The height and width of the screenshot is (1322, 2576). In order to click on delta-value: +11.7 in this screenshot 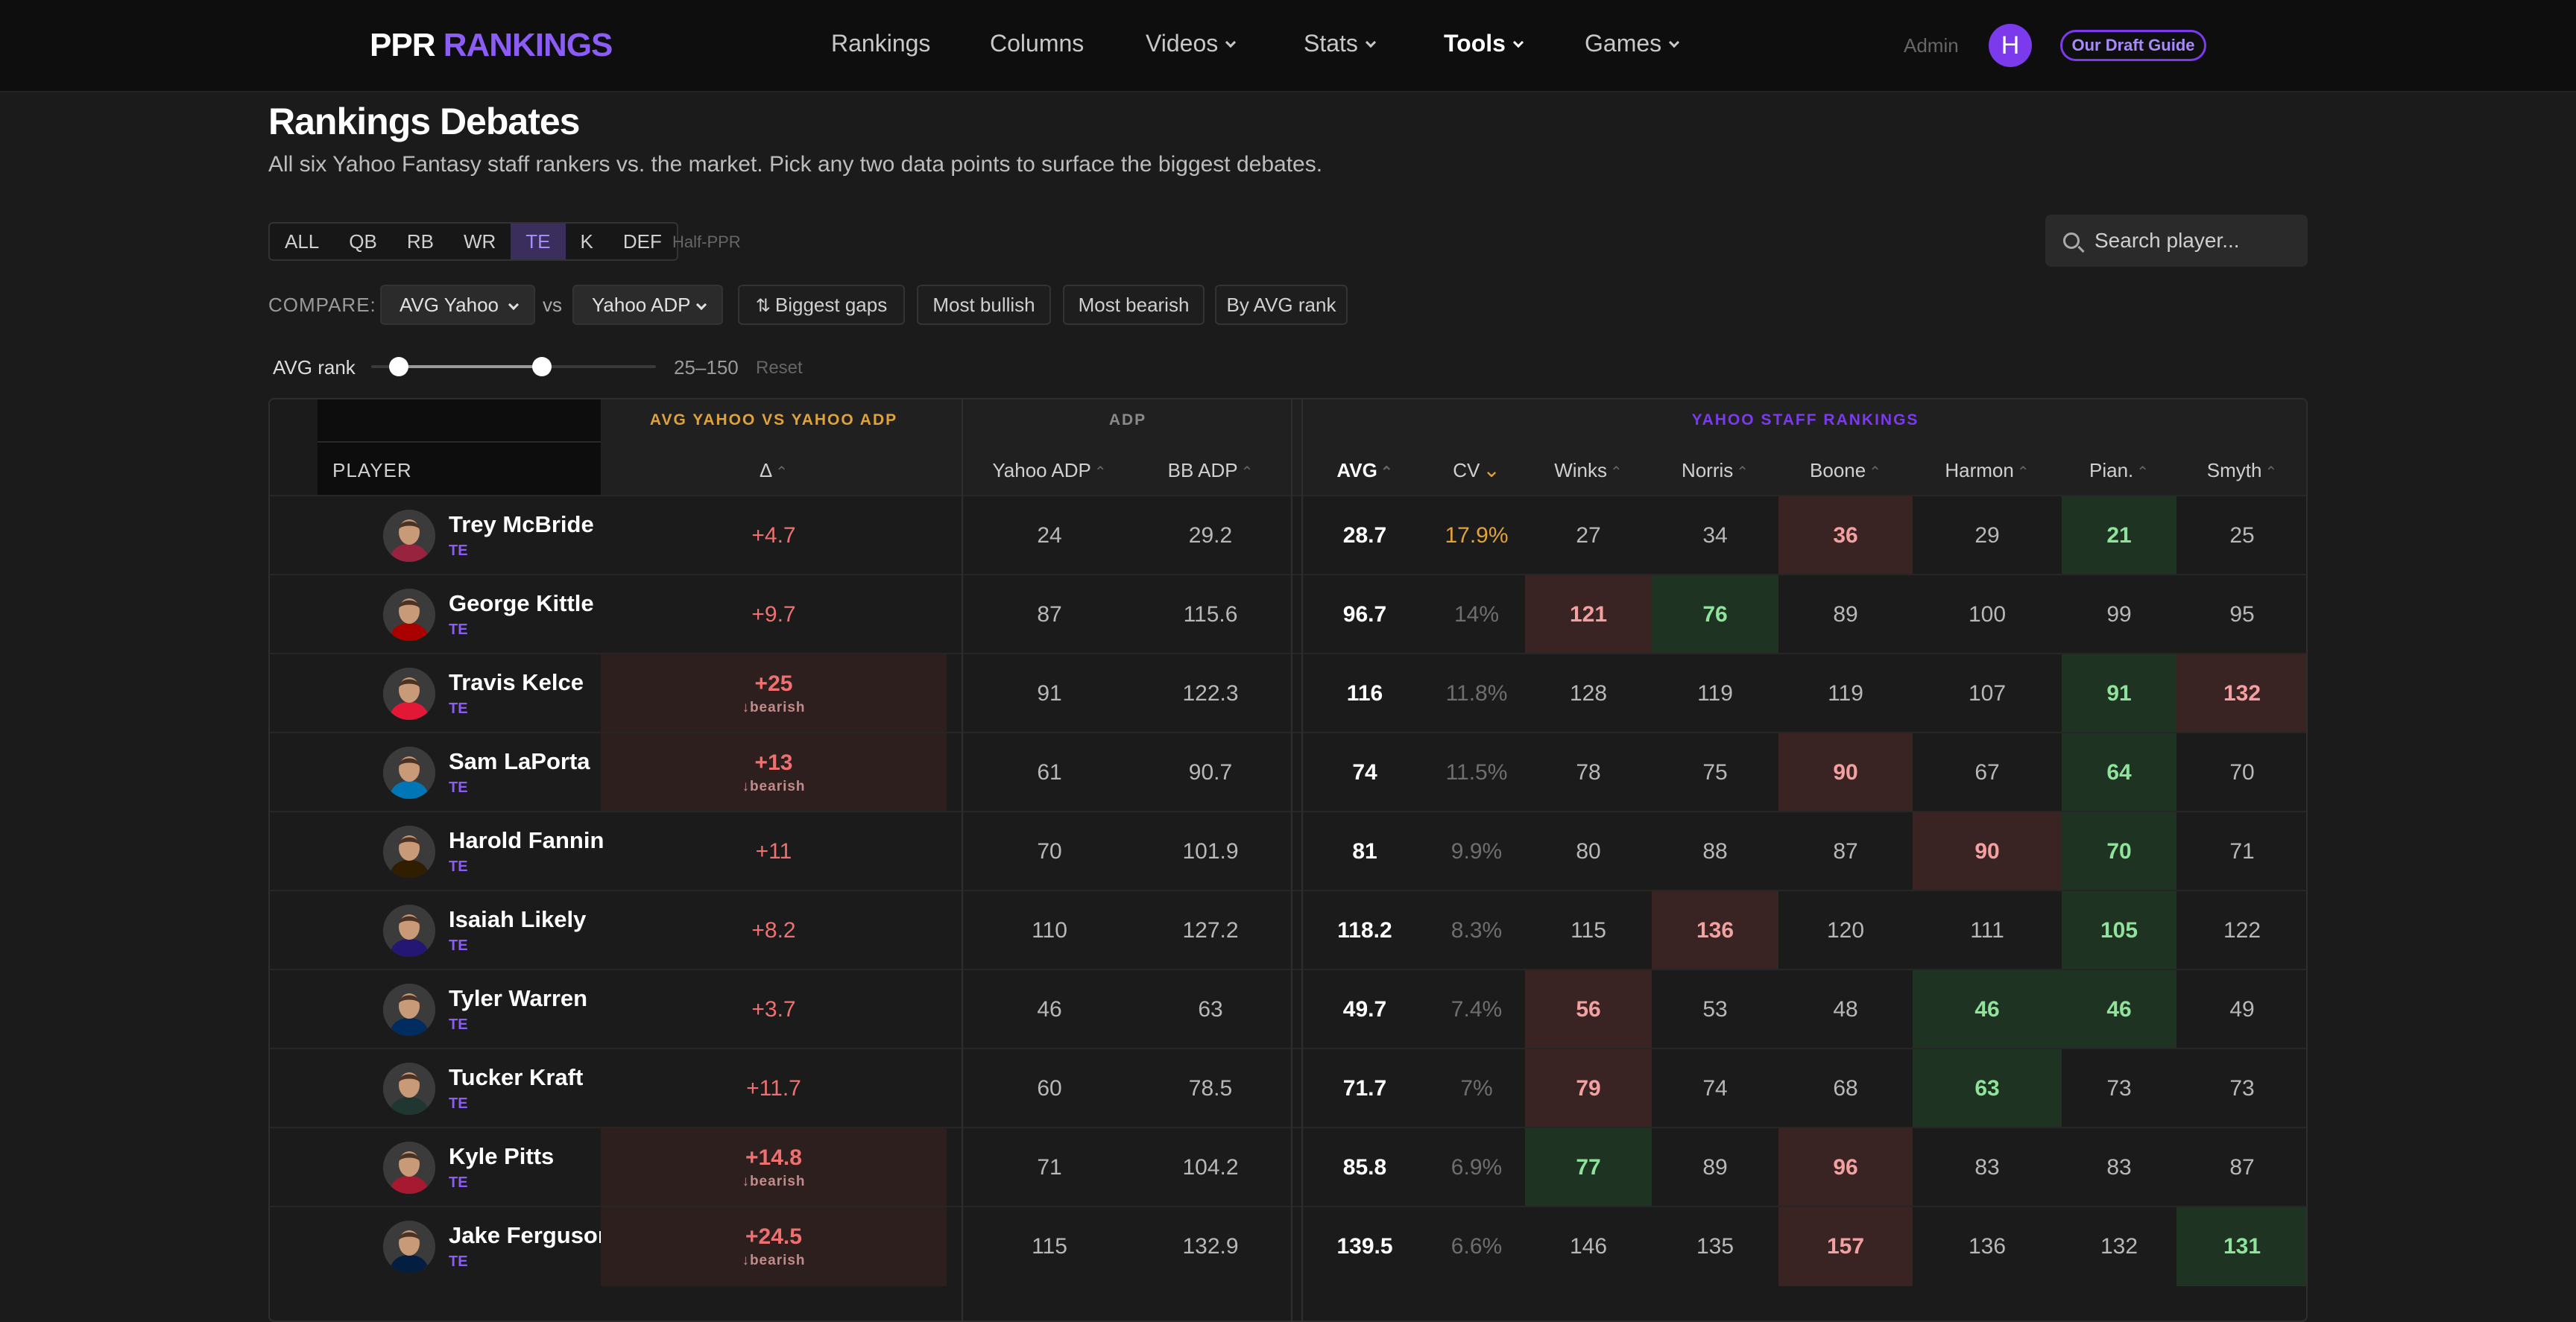, I will do `click(774, 1088)`.